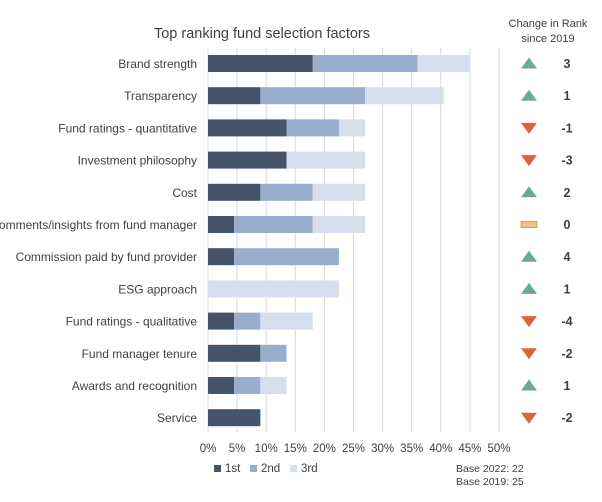  I want to click on x-tick-label: 30%, so click(382, 449).